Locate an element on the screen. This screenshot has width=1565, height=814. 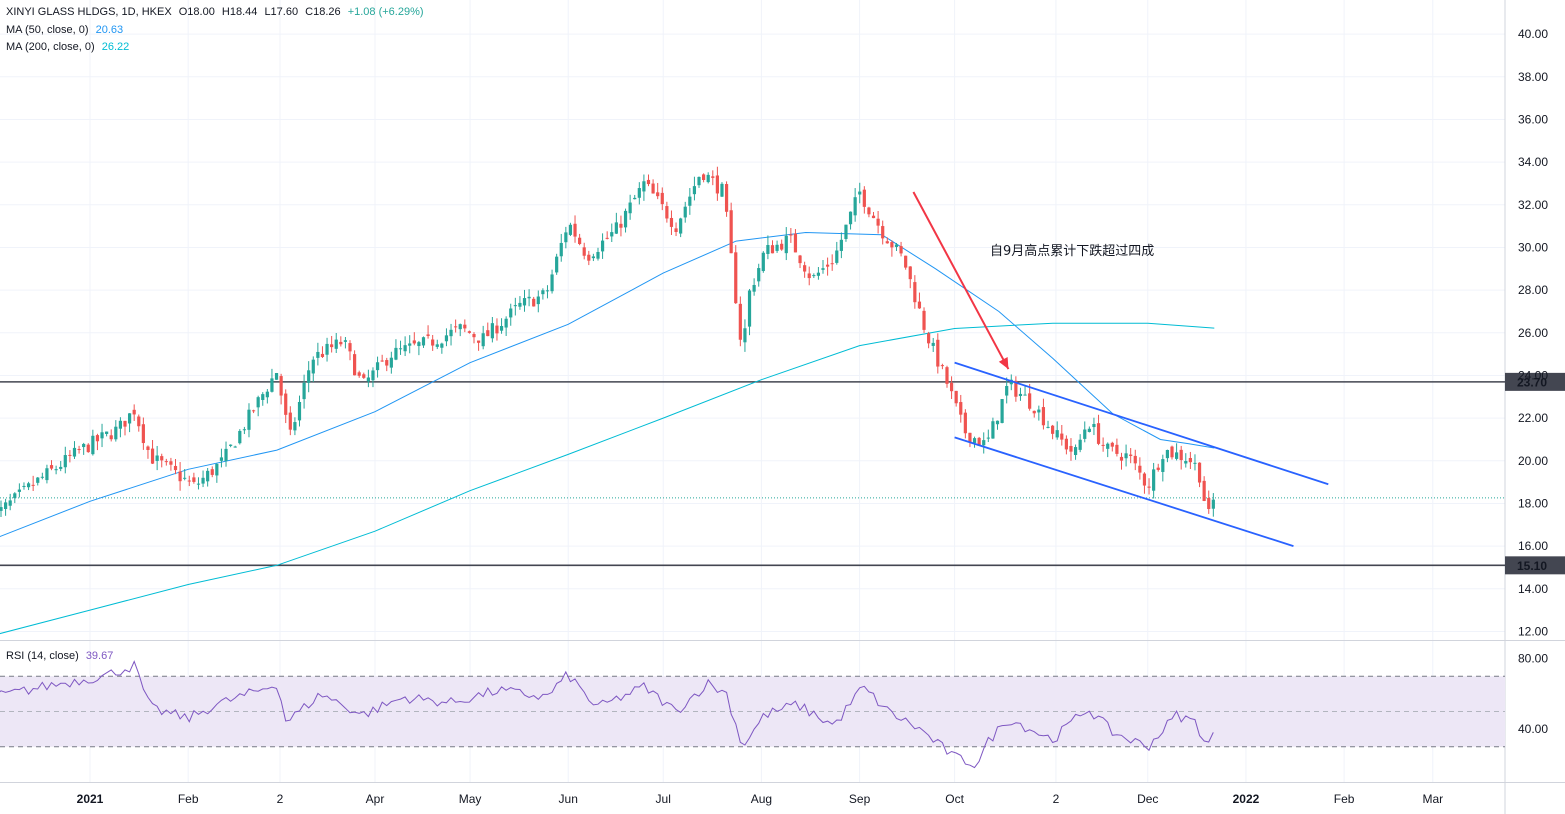
price-tick-label: 18.00 is located at coordinates (1533, 503).